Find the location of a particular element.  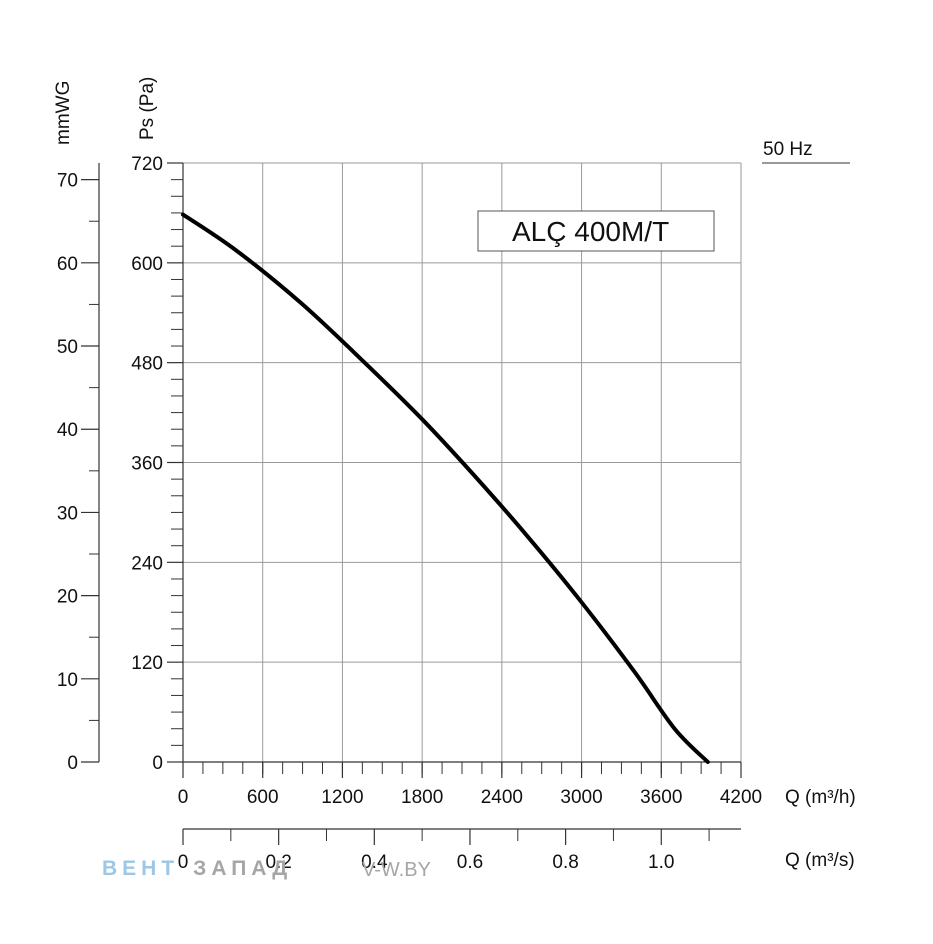

chart-title: ALÇ 400M/T is located at coordinates (590, 231).